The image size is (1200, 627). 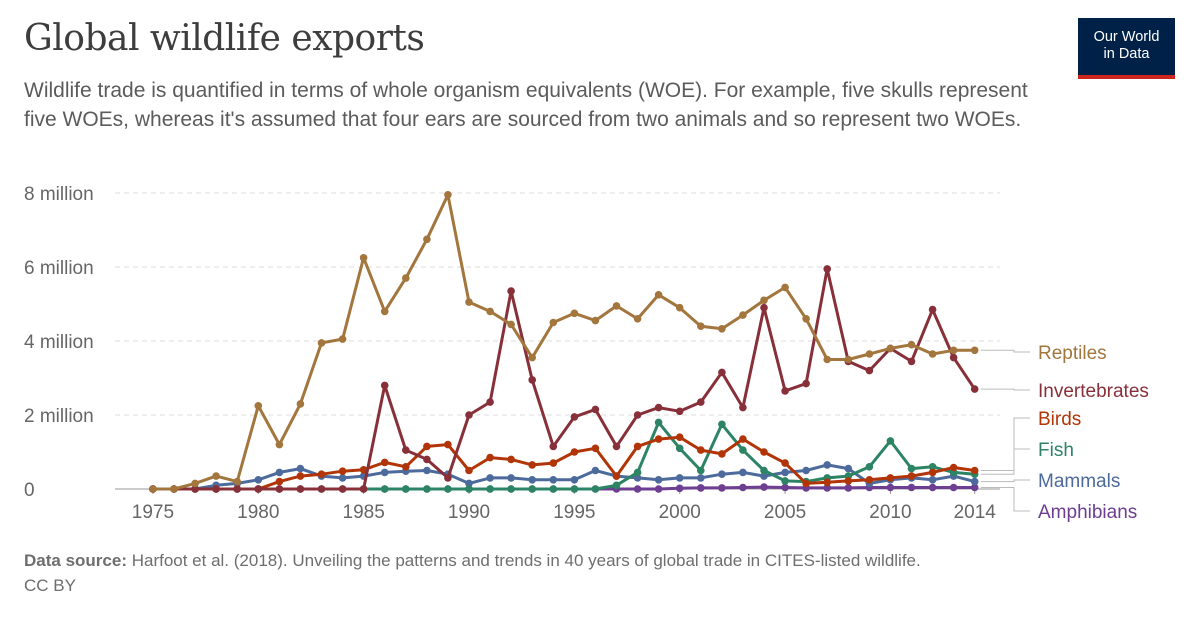 I want to click on x-tick-label: 2010, so click(x=890, y=512).